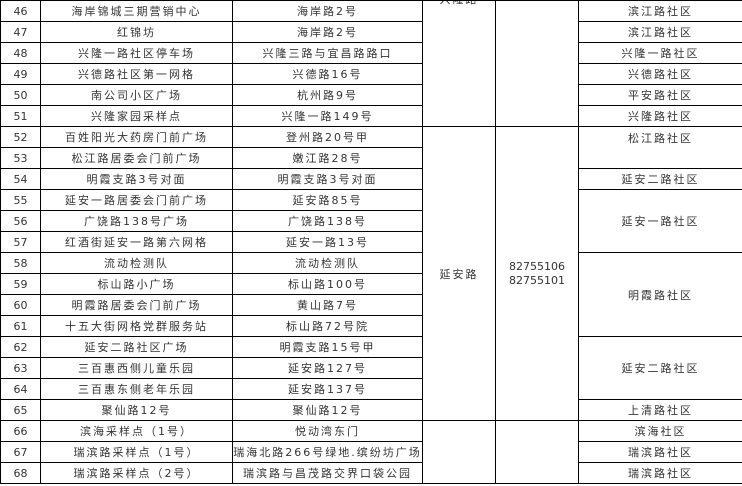  I want to click on row-number: 53, so click(20, 158).